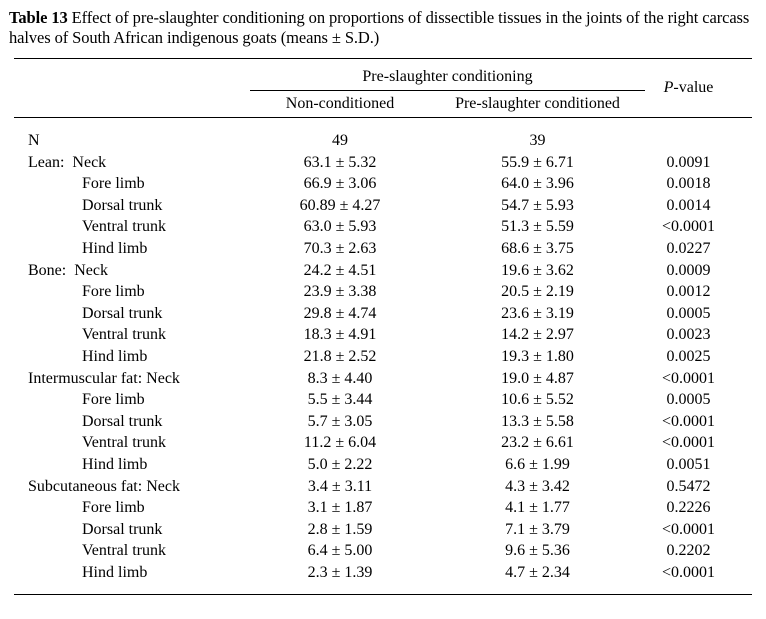 This screenshot has width=766, height=619. Describe the element at coordinates (537, 421) in the screenshot. I see `value-conditioned-cell: 13.3 ± 5.58` at that location.